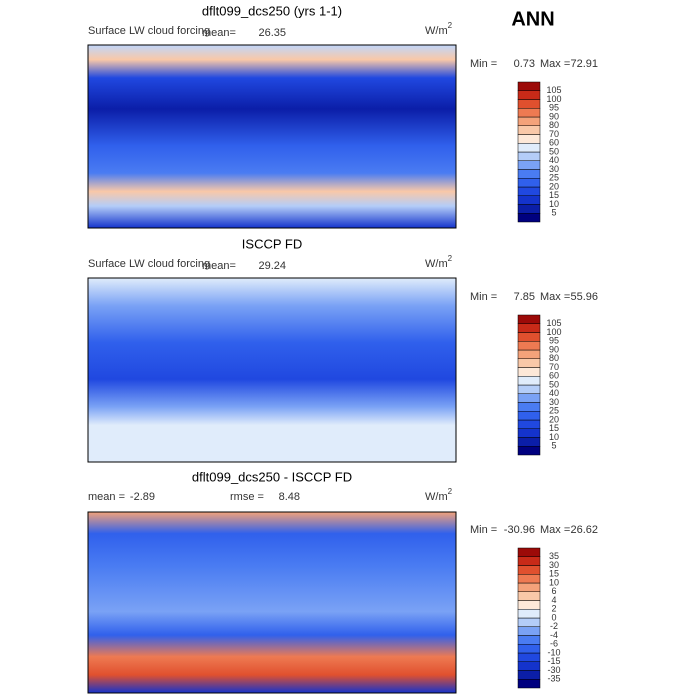 This screenshot has height=700, width=700. Describe the element at coordinates (555, 297) in the screenshot. I see `max-label: Max =` at that location.